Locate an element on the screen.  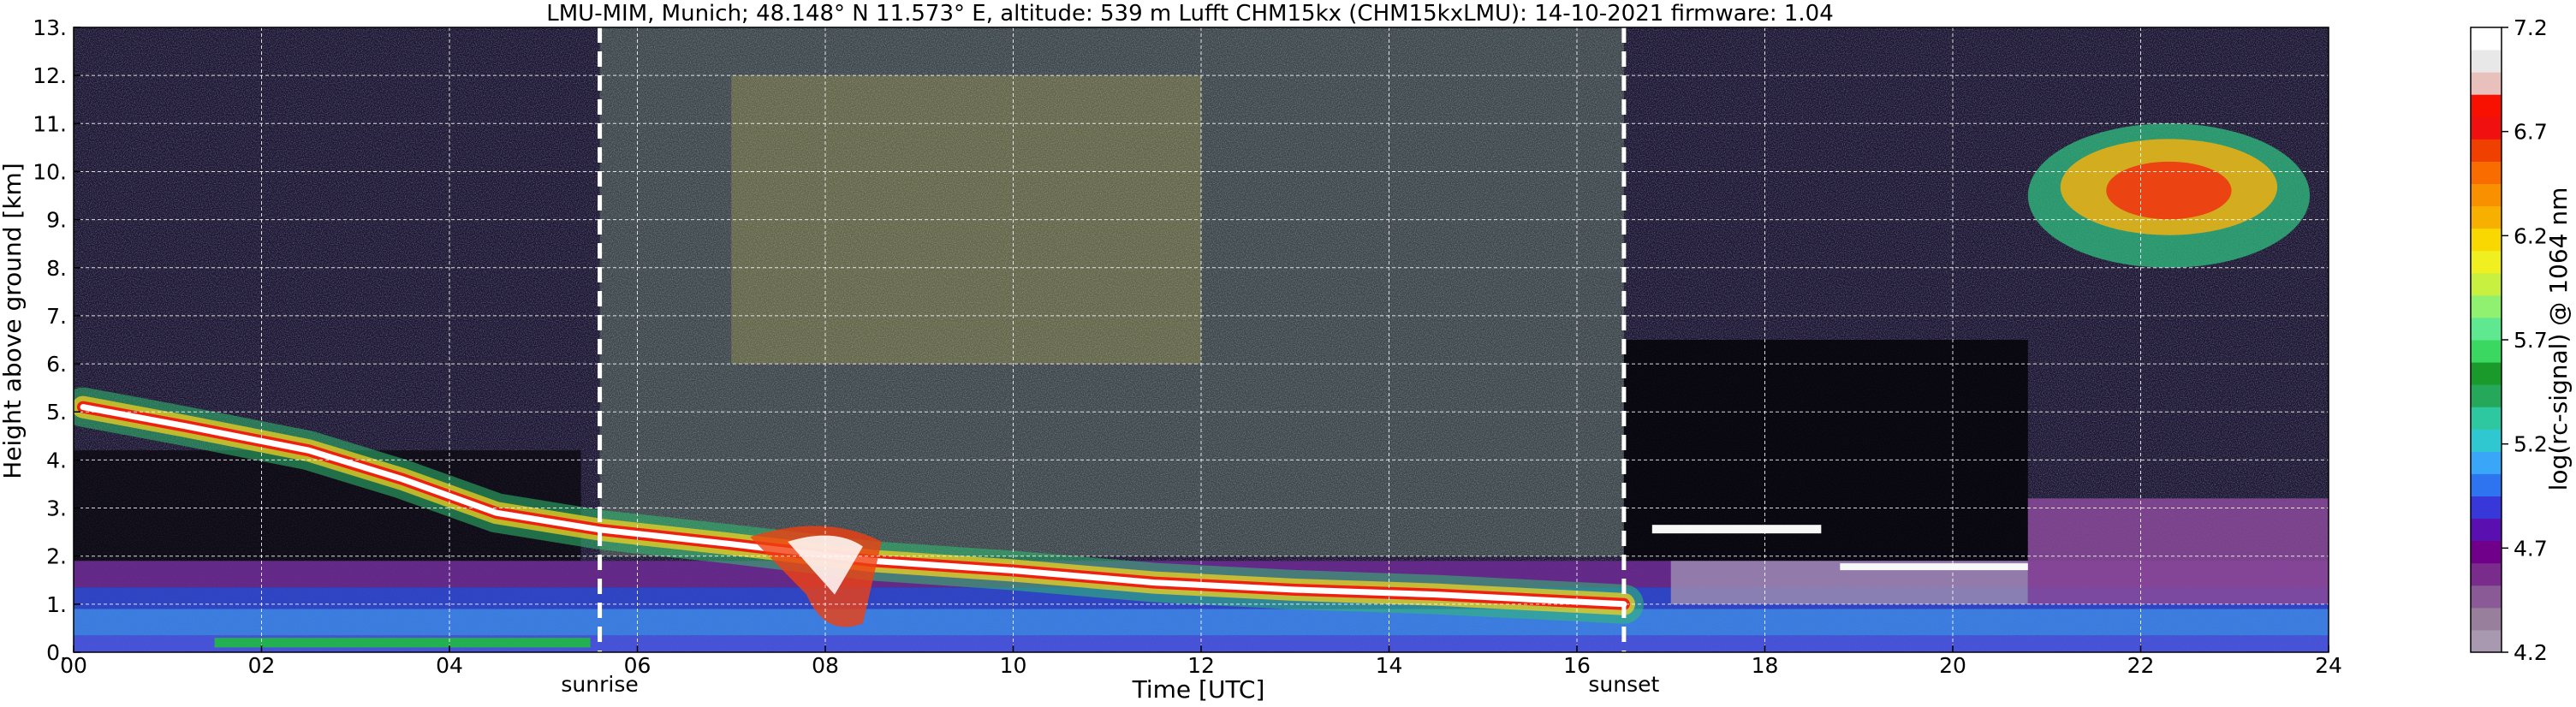
x-tick-label: 06 is located at coordinates (638, 665).